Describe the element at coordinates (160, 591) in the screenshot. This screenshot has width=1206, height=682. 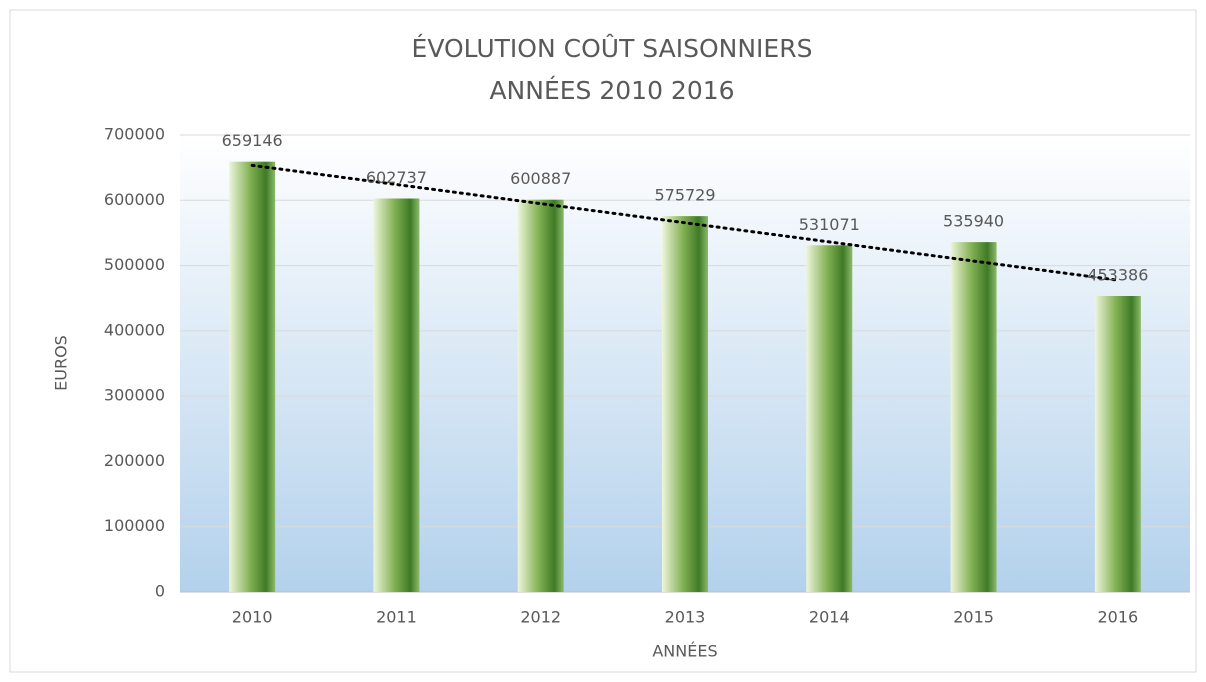
I see `y-tick-label: 0` at that location.